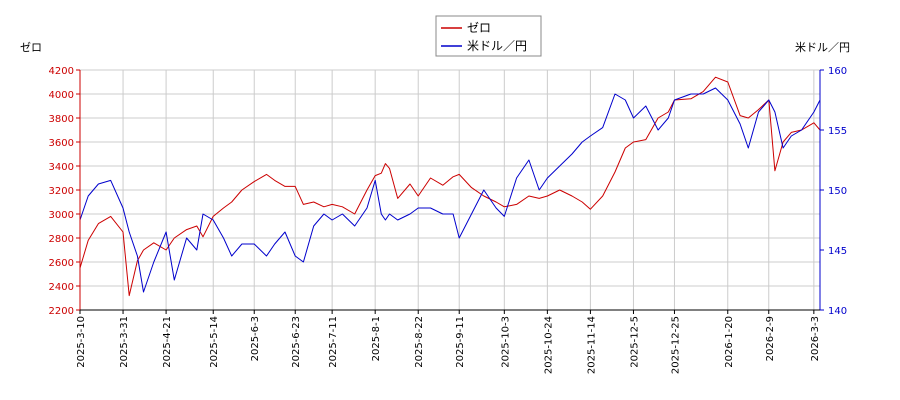 The height and width of the screenshot is (400, 900). What do you see at coordinates (61, 311) in the screenshot?
I see `left-tick-label: 2200` at bounding box center [61, 311].